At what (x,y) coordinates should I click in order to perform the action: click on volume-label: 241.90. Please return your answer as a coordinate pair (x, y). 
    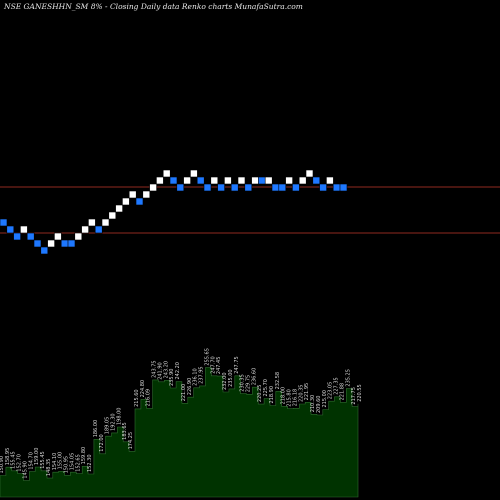
    Looking at the image, I should click on (161, 371).